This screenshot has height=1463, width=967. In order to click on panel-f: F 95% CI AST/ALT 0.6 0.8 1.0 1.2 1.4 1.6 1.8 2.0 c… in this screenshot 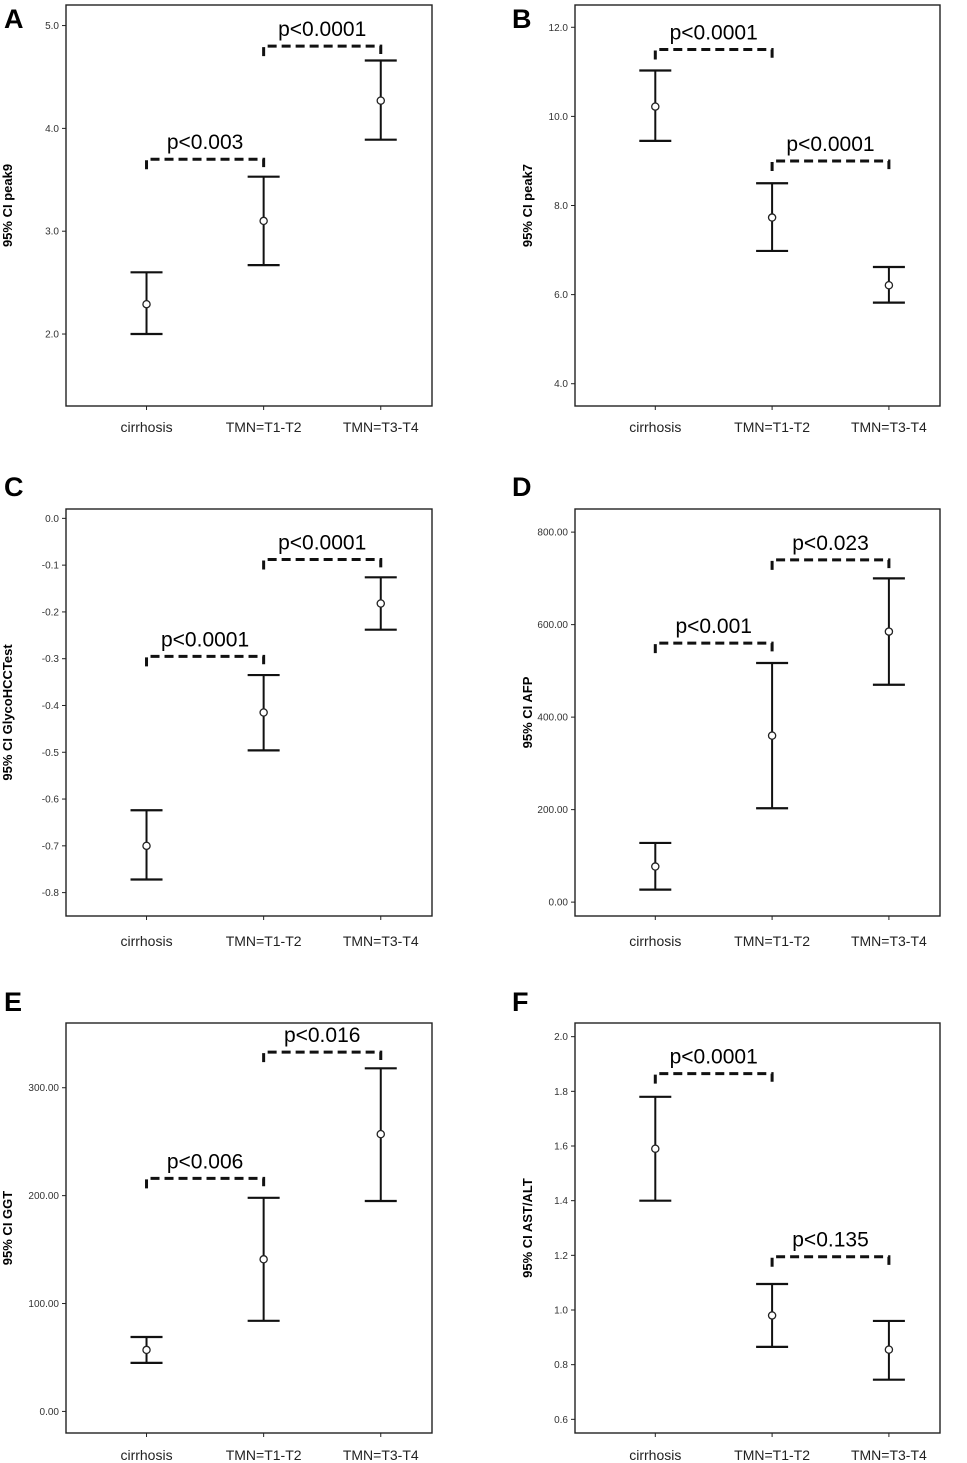, I will do `click(726, 1225)`.